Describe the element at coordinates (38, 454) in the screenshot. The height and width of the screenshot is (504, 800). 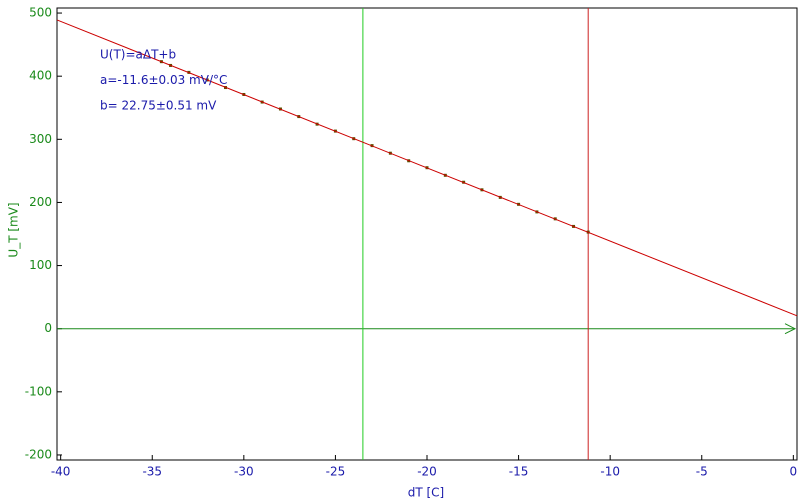
I see `y-tick-label: -200` at that location.